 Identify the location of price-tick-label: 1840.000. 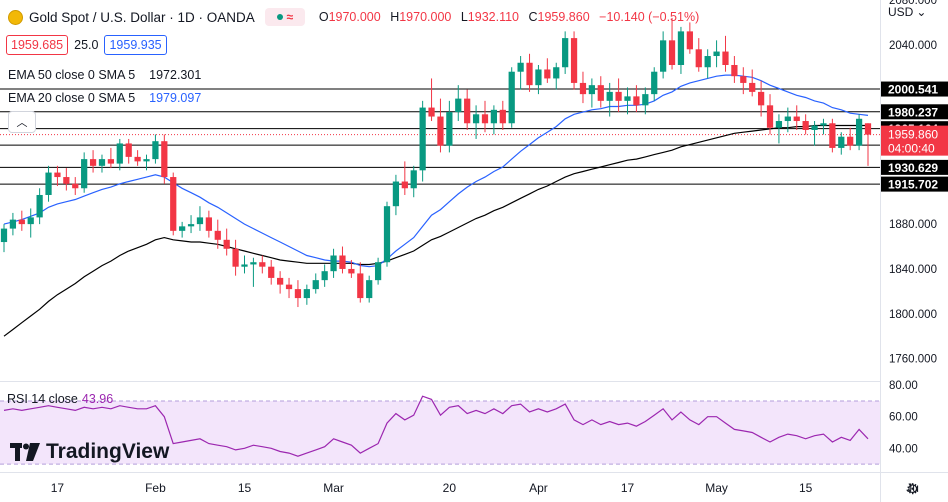
(913, 270).